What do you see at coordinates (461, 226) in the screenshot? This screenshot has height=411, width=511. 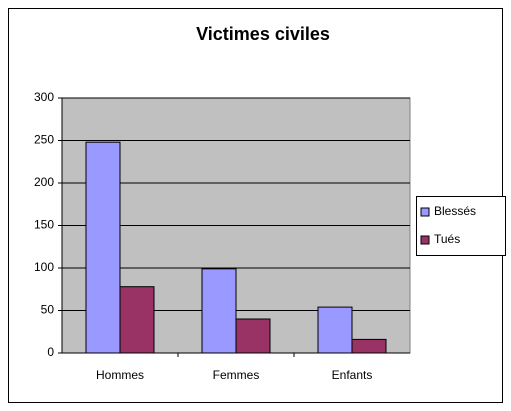 I see `legend-box` at bounding box center [461, 226].